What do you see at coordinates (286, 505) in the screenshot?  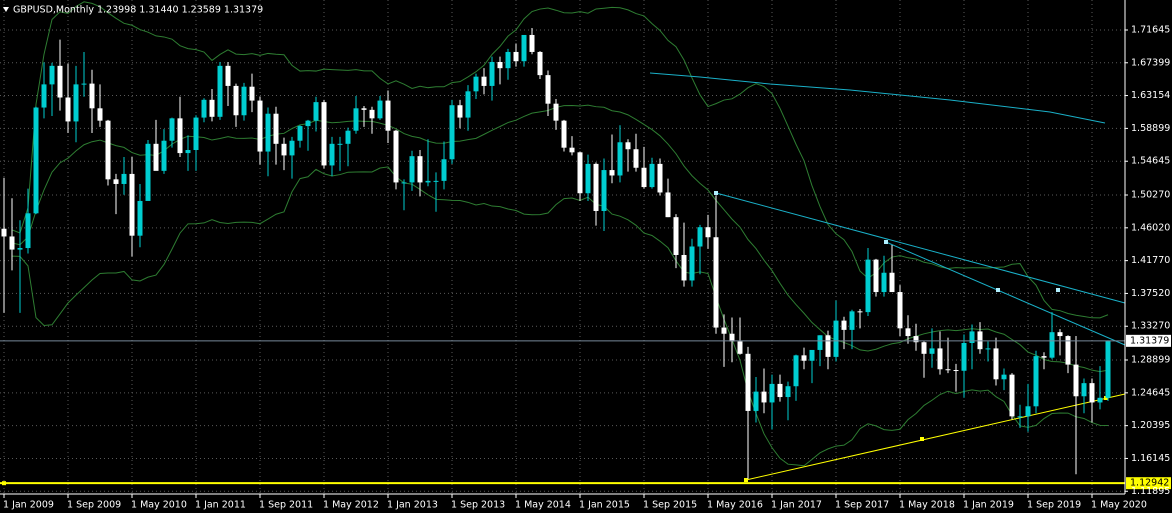 I see `x-tick-label: 1 Sep 2011` at bounding box center [286, 505].